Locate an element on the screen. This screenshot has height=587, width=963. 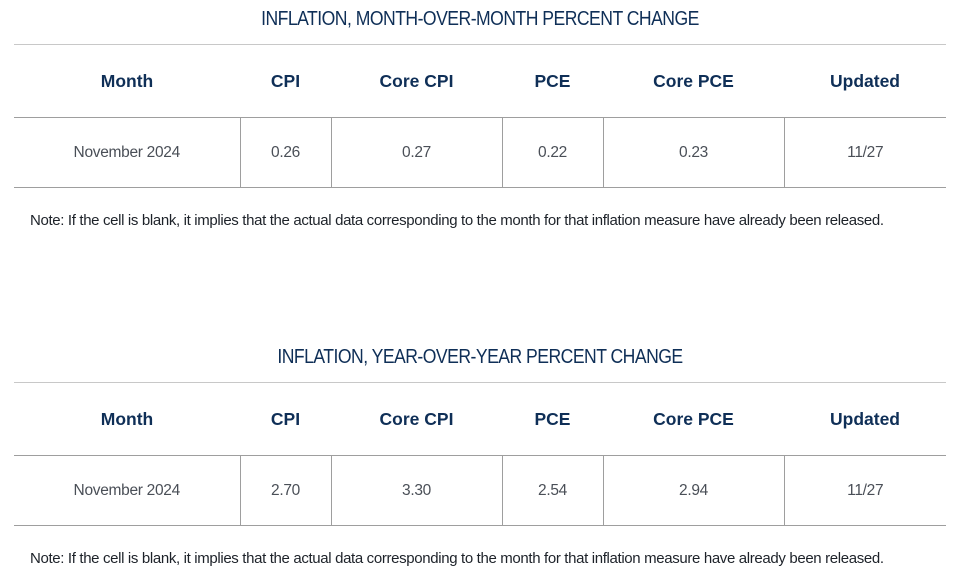
cell-core-pce: 0.23 is located at coordinates (693, 152).